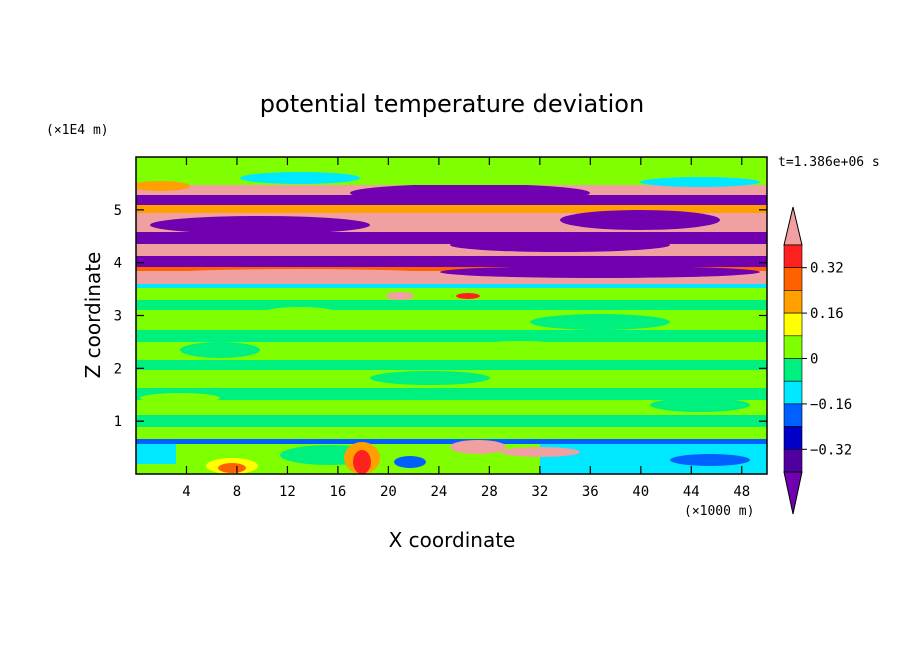 This screenshot has height=654, width=904. Describe the element at coordinates (539, 492) in the screenshot. I see `x-tick-label: 32` at that location.